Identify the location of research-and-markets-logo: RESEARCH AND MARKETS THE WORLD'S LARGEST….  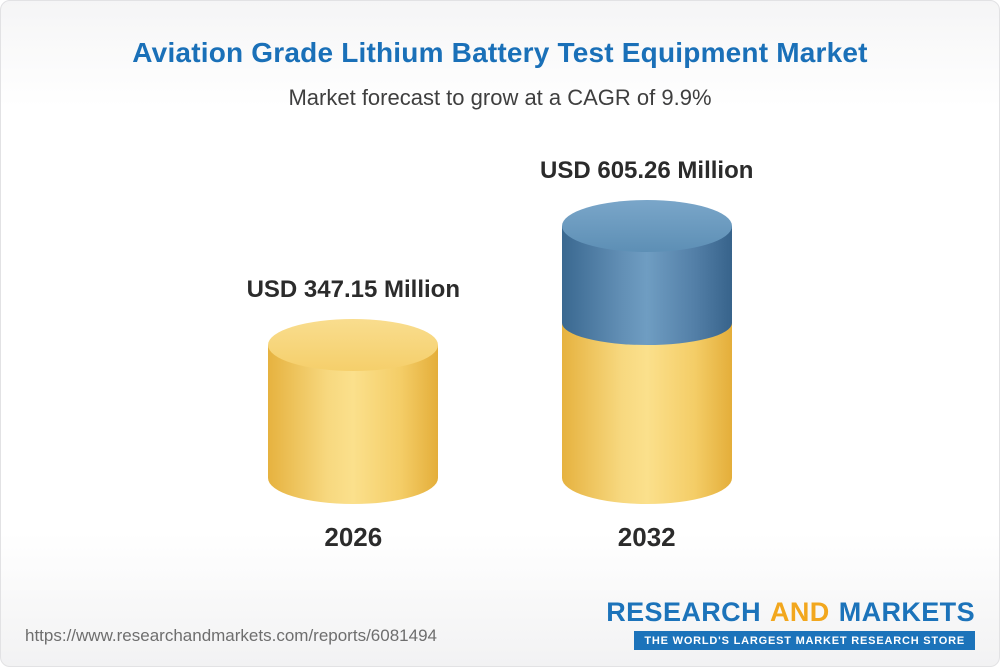
(790, 624).